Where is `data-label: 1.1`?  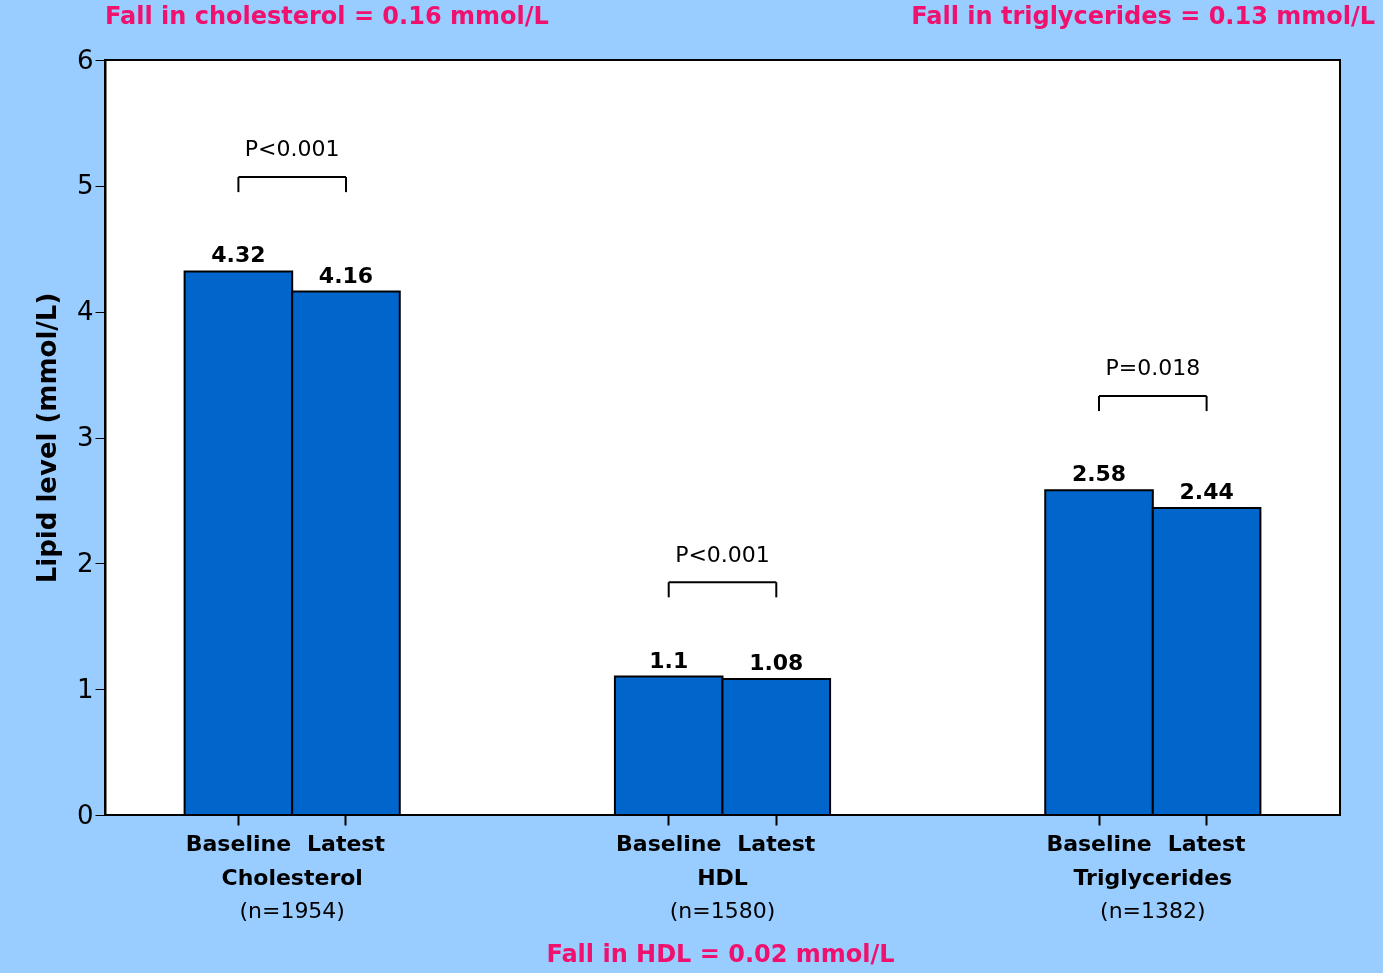 data-label: 1.1 is located at coordinates (669, 660).